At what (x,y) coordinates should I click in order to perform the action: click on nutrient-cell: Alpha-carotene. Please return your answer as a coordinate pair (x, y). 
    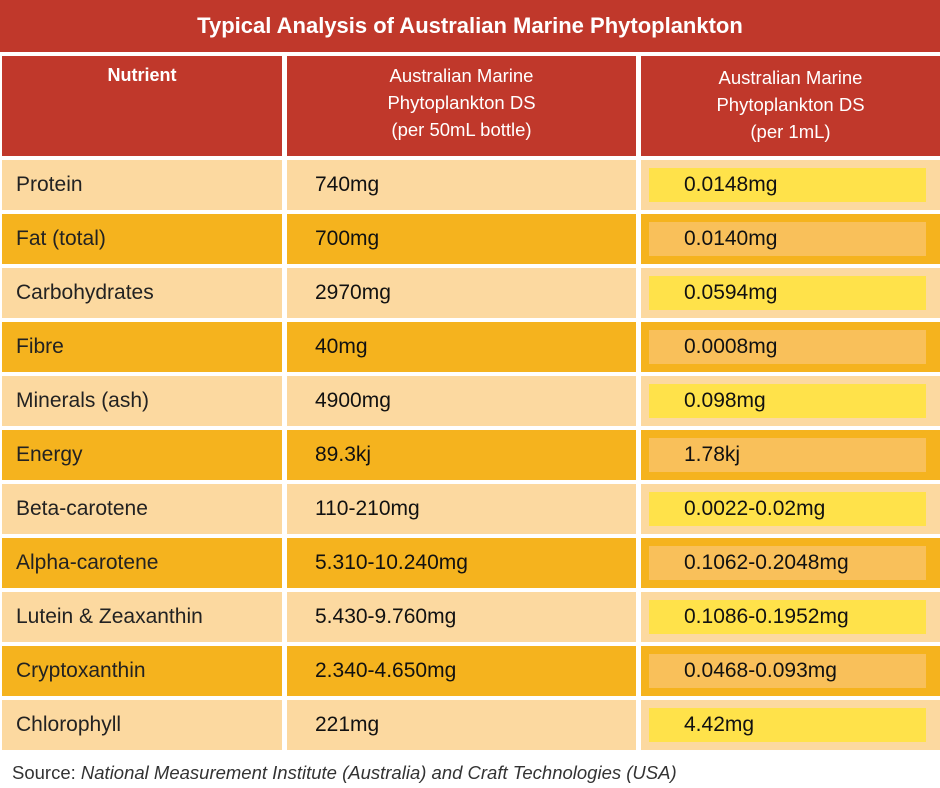
    Looking at the image, I should click on (142, 563).